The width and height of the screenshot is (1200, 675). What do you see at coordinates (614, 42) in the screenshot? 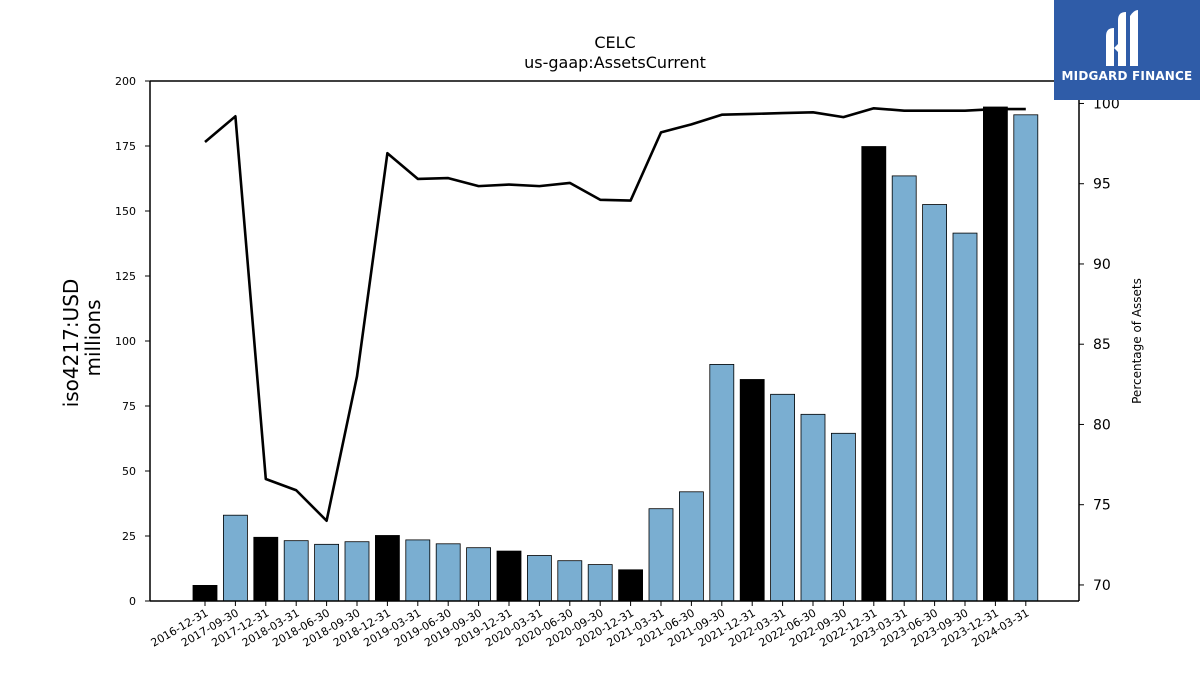
I see `chart-title: CELC` at bounding box center [614, 42].